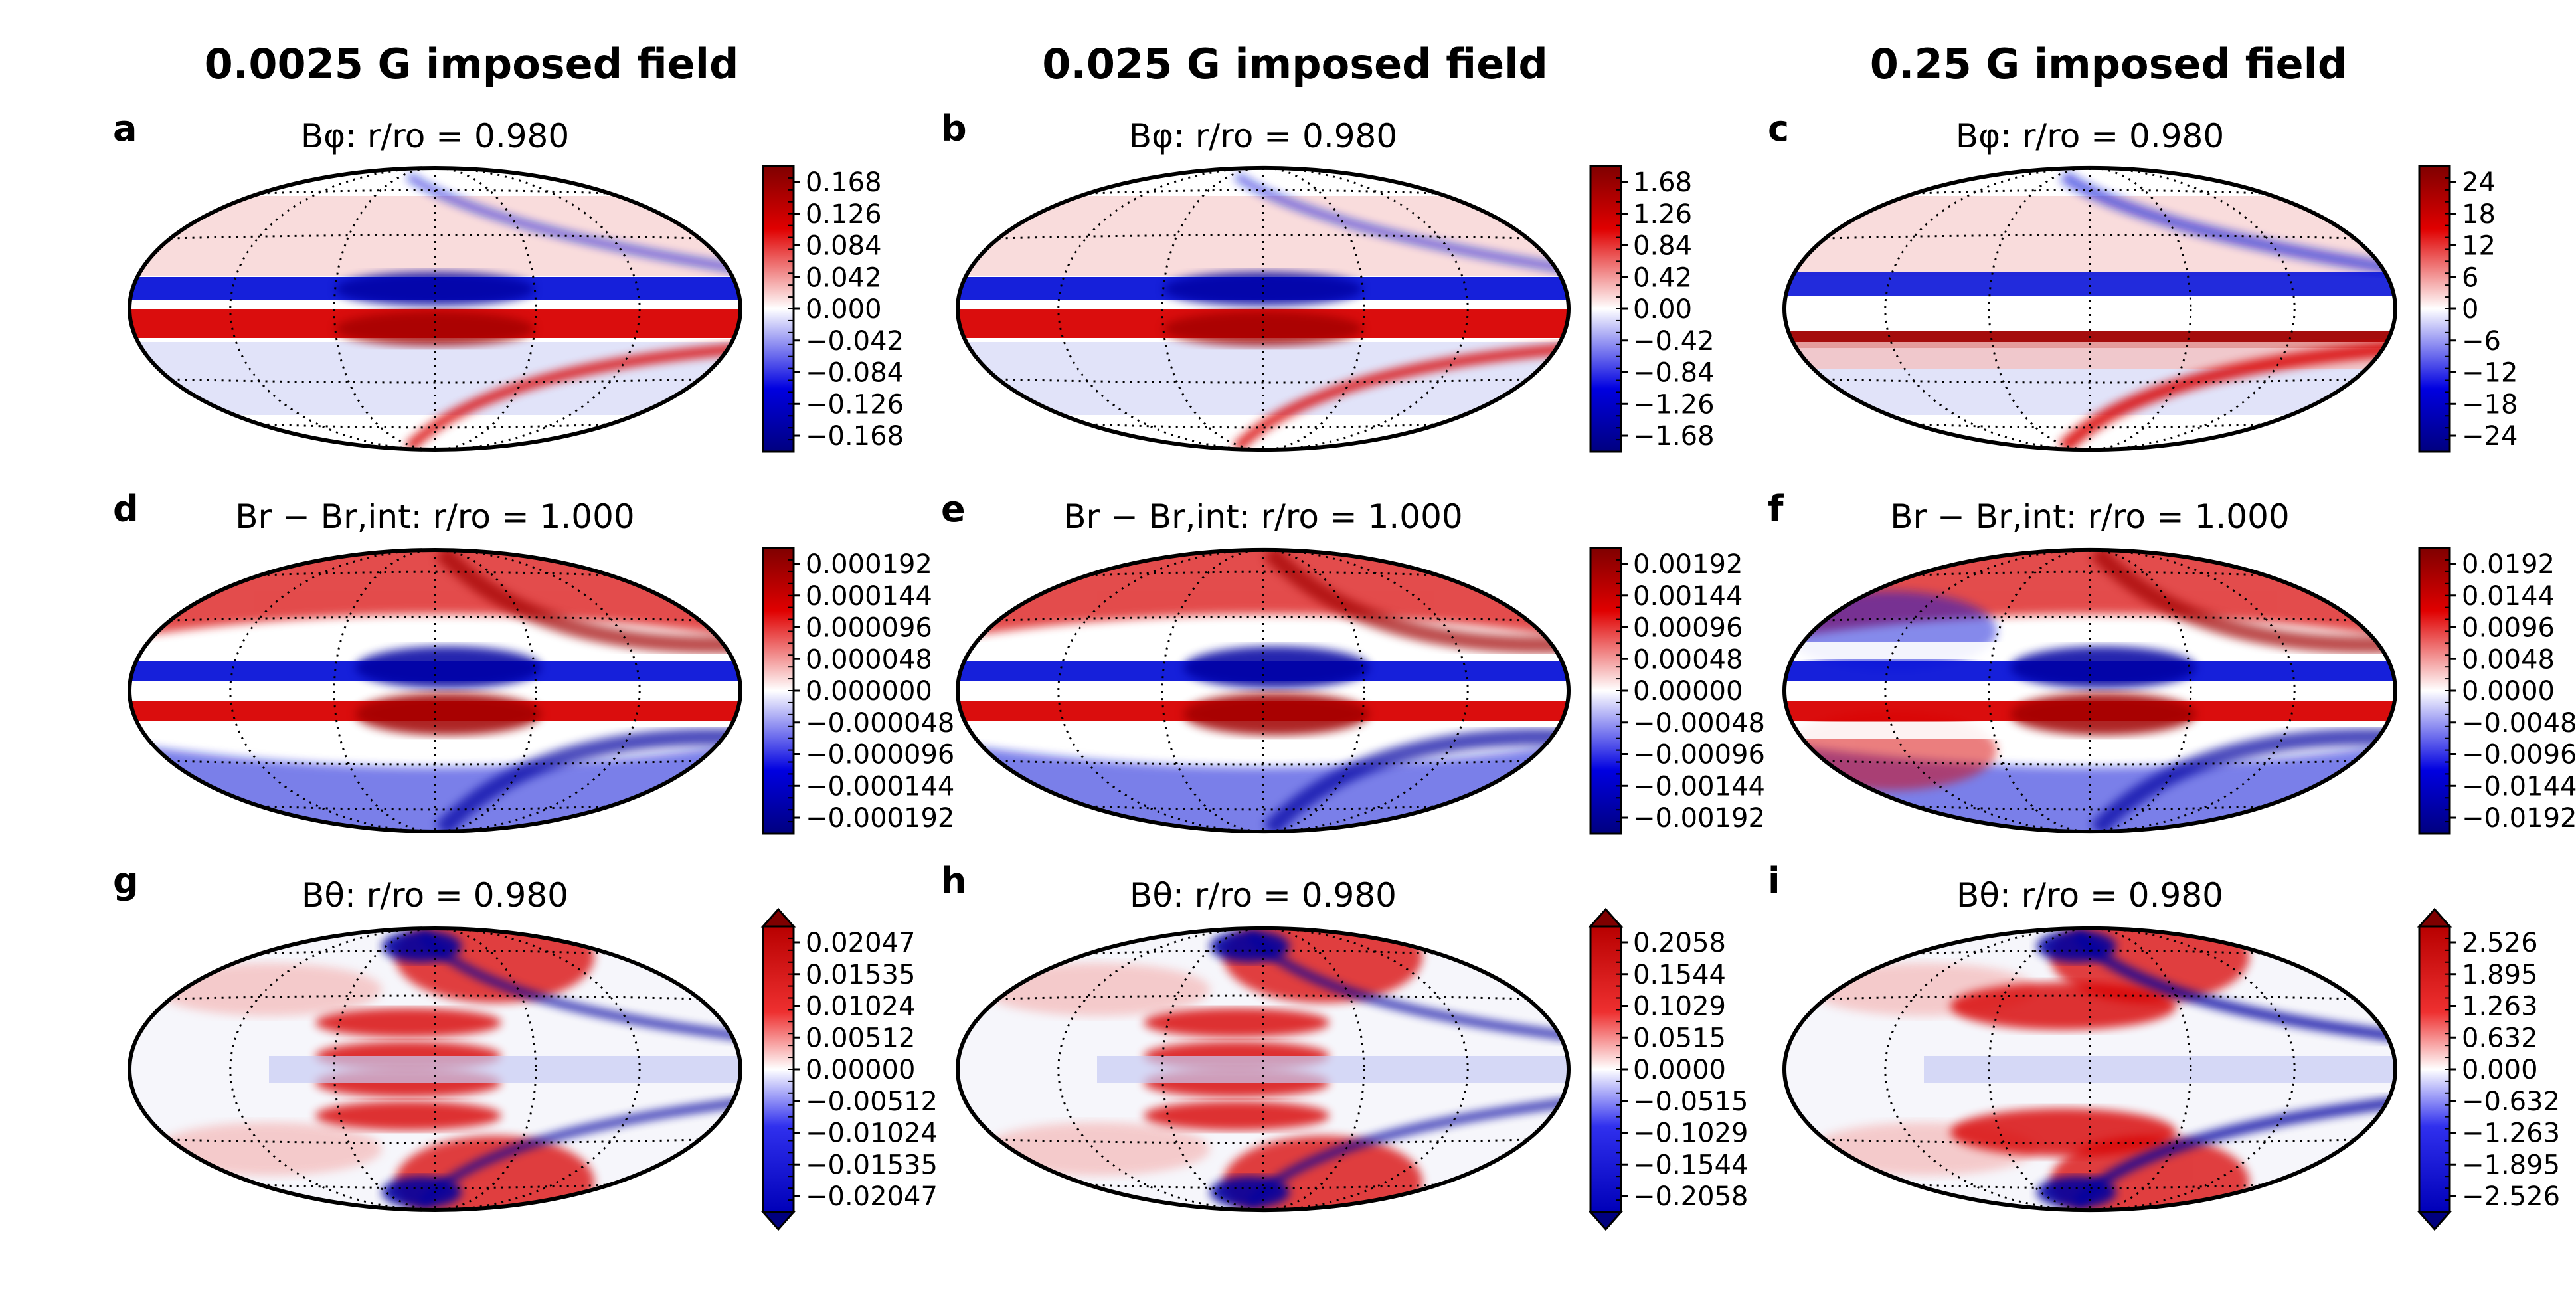 The width and height of the screenshot is (2576, 1315). What do you see at coordinates (860, 1007) in the screenshot?
I see `colorbar-tick-label: 0.01024` at bounding box center [860, 1007].